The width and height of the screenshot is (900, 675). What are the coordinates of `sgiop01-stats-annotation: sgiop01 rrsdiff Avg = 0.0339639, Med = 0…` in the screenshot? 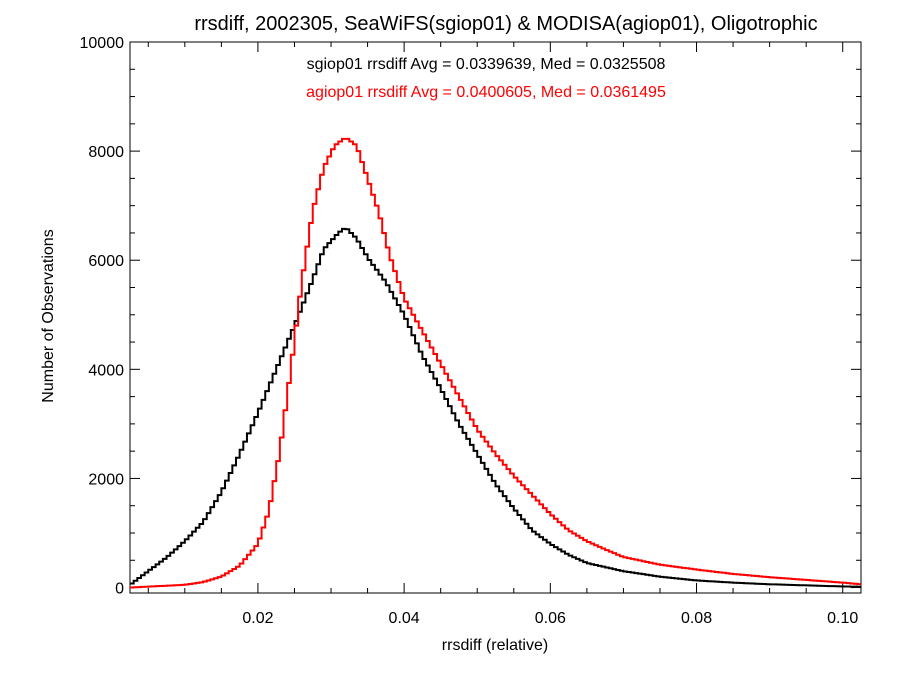 It's located at (486, 64).